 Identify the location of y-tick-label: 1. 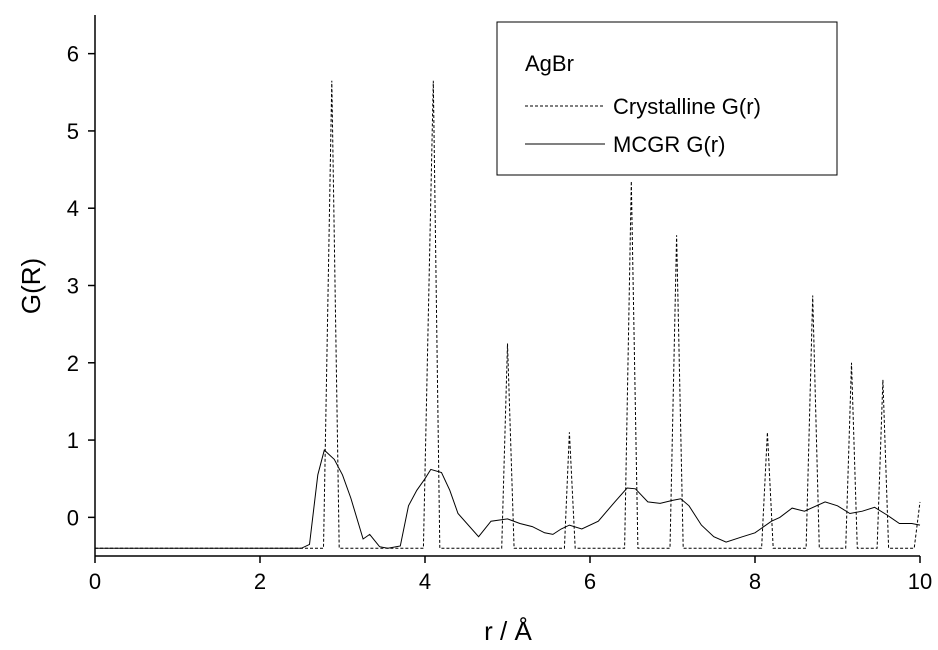
(73, 440).